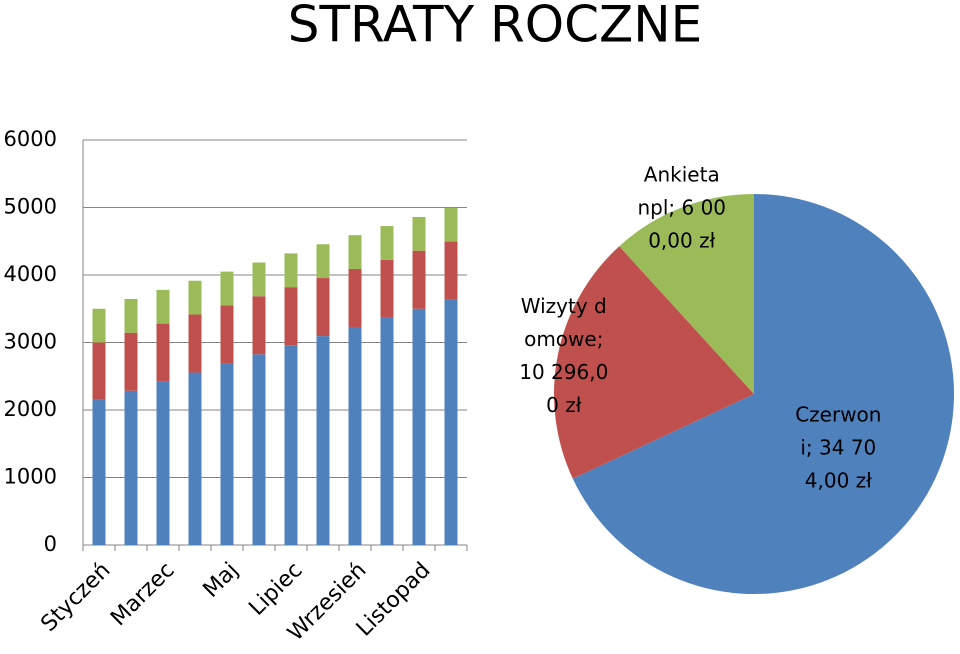 The height and width of the screenshot is (654, 960). What do you see at coordinates (838, 447) in the screenshot?
I see `slice-label: Czerwoni; 34 704,00 zł` at bounding box center [838, 447].